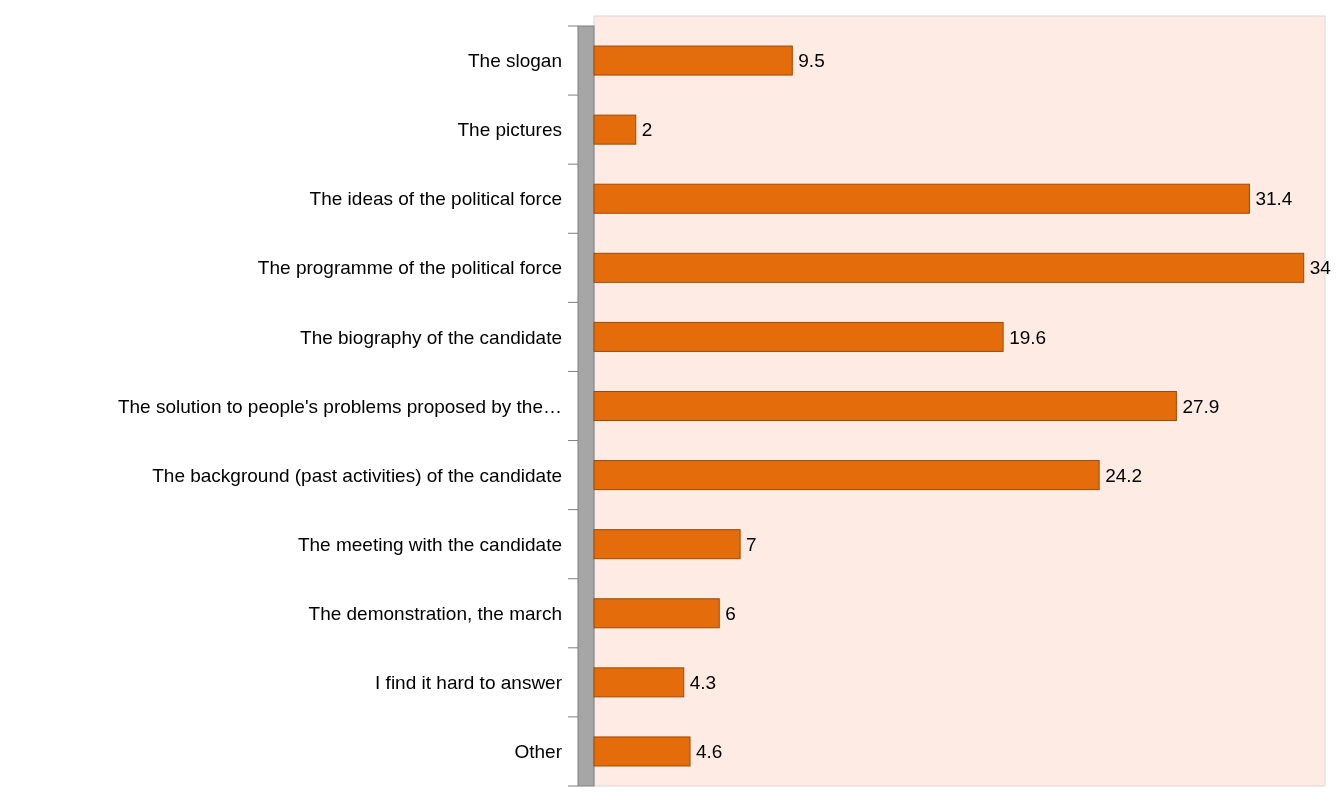 This screenshot has height=792, width=1343. What do you see at coordinates (357, 475) in the screenshot?
I see `y-tick-label: The background (past activities) of the candidate` at bounding box center [357, 475].